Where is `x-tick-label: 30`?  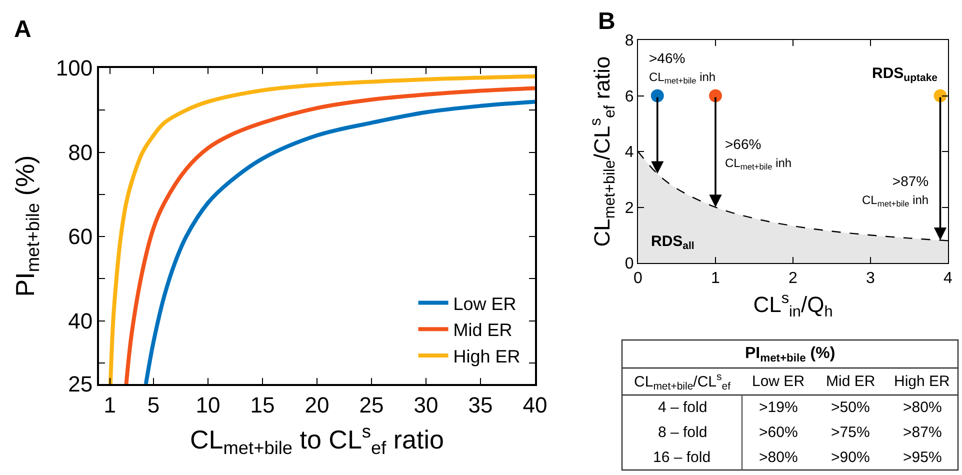
x-tick-label: 30 is located at coordinates (426, 405).